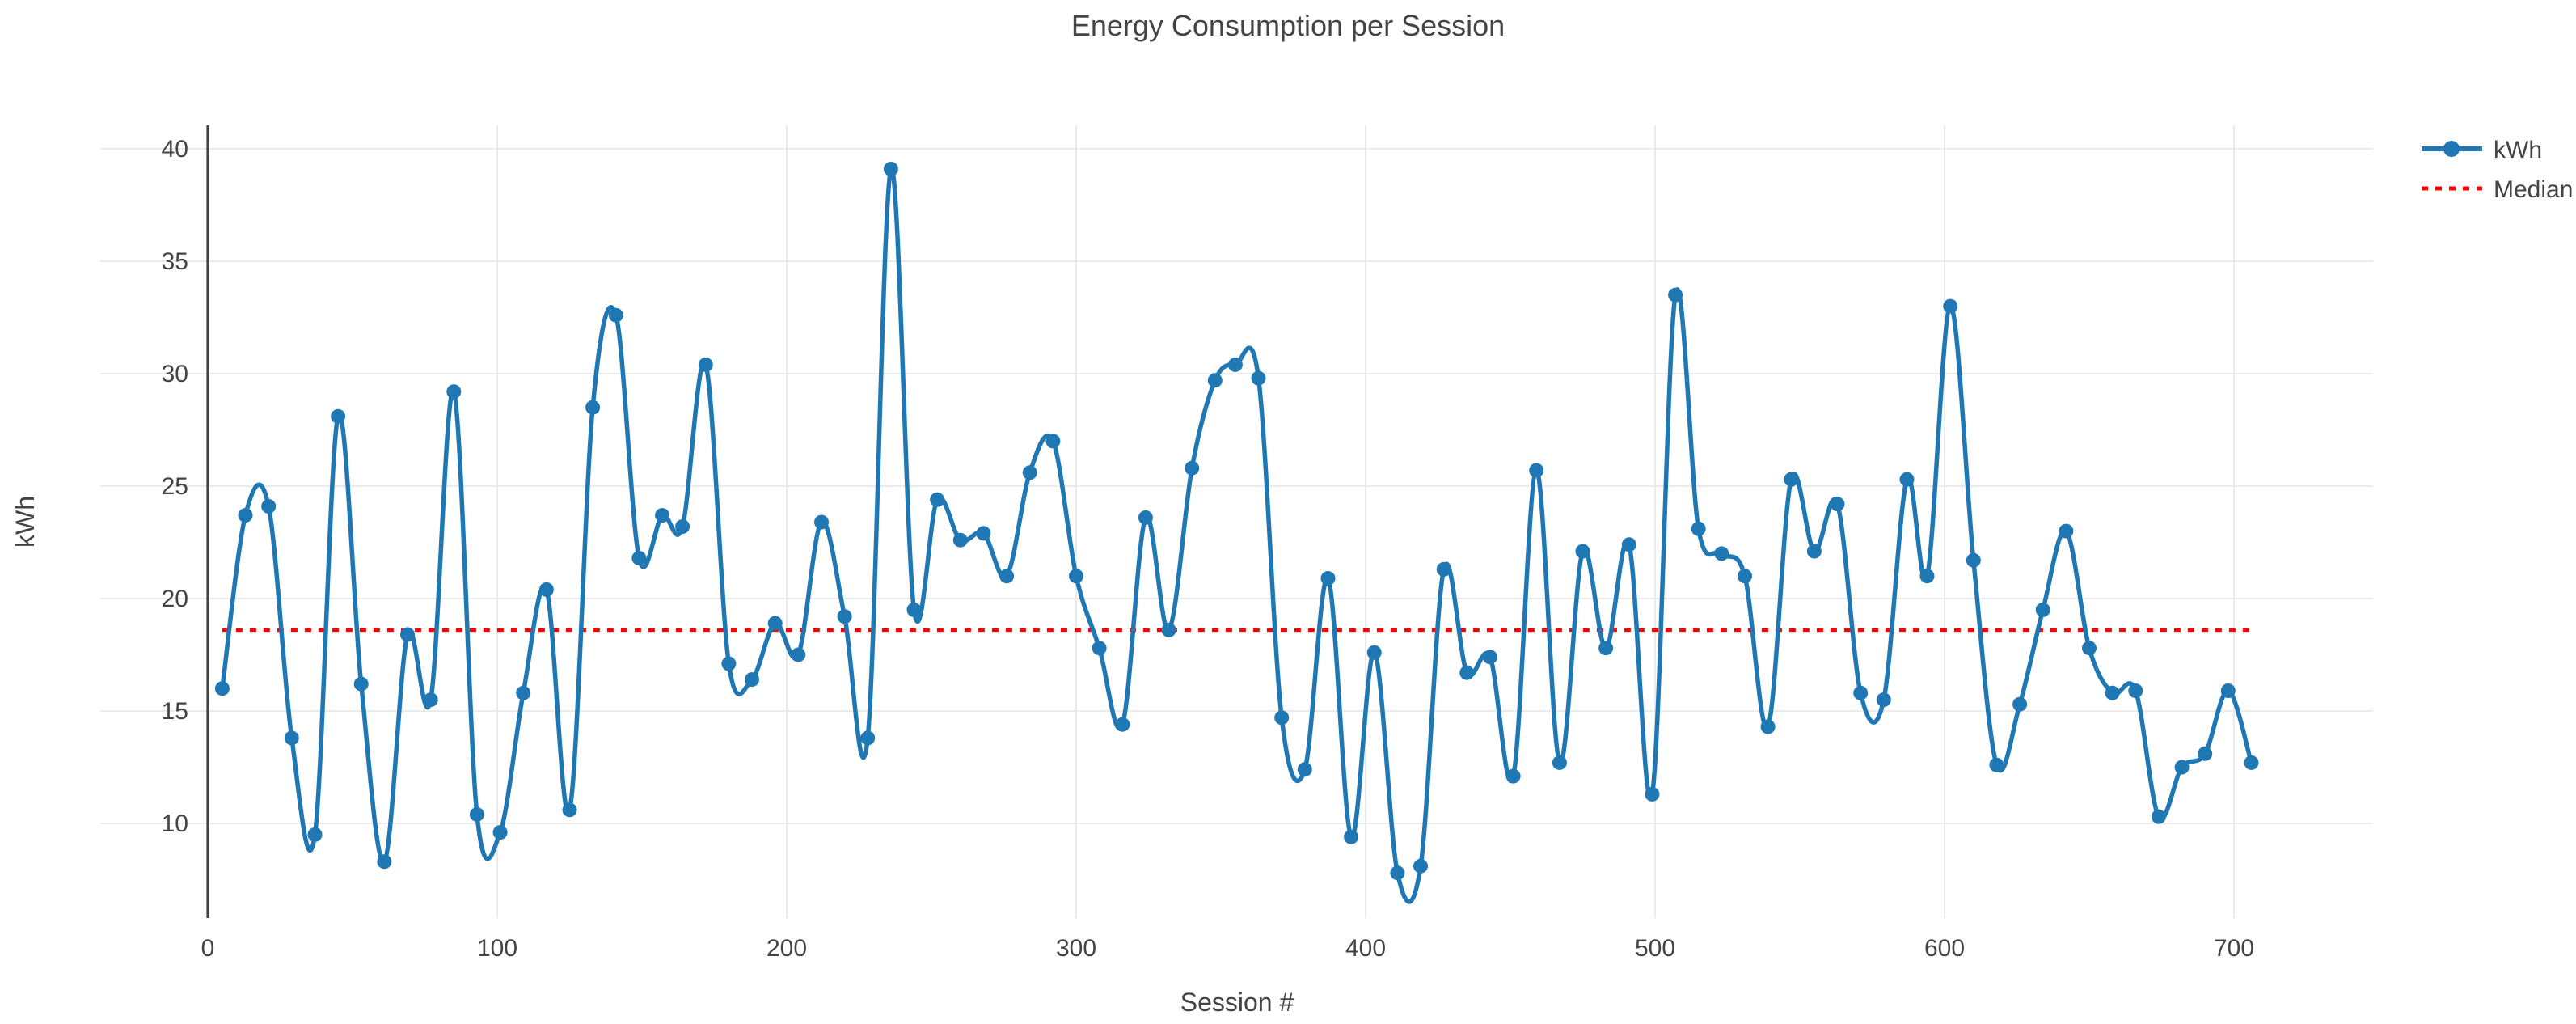  Describe the element at coordinates (175, 261) in the screenshot. I see `y-tick-35: 35` at that location.